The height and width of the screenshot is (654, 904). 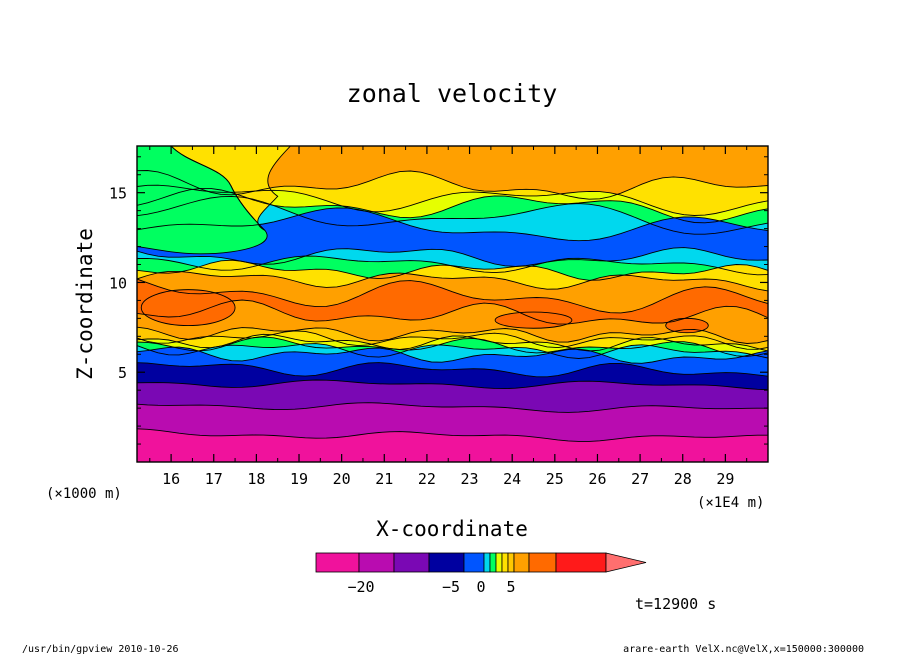 What do you see at coordinates (452, 529) in the screenshot?
I see `x-axis-label: X-coordinate` at bounding box center [452, 529].